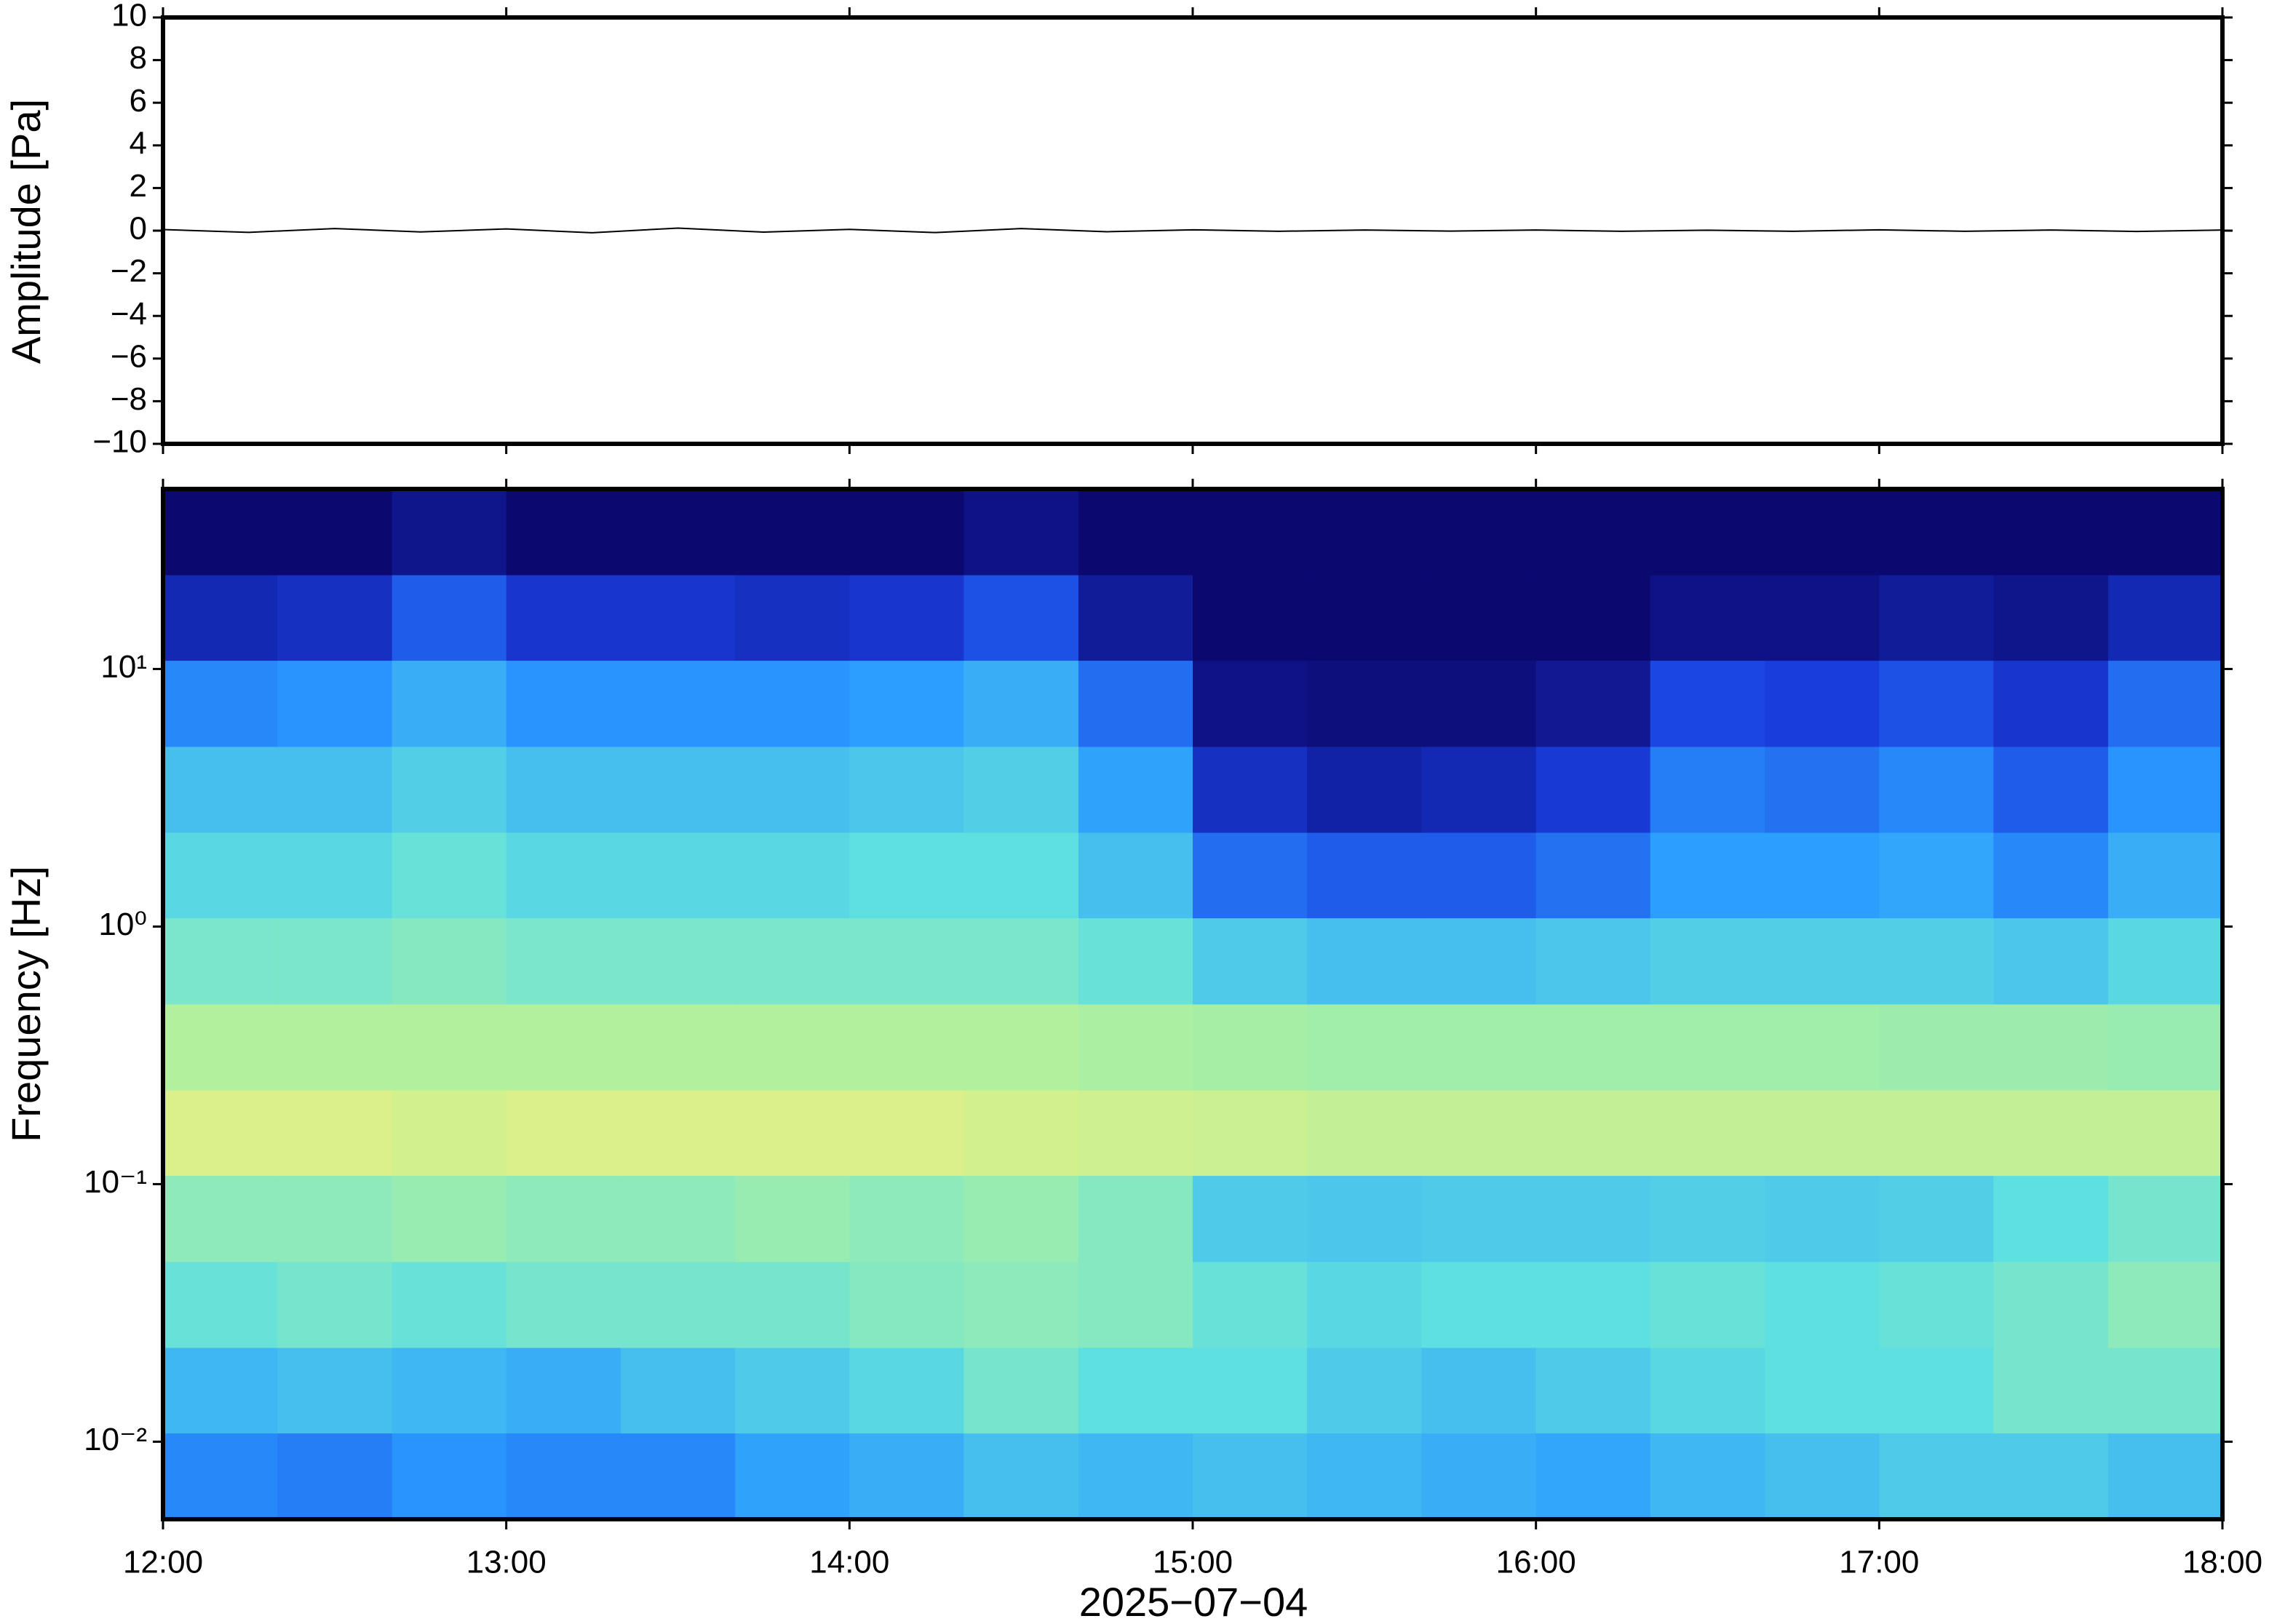 The image size is (2269, 1624). What do you see at coordinates (26, 1004) in the screenshot?
I see `y-axis-label: Frequency [Hz]` at bounding box center [26, 1004].